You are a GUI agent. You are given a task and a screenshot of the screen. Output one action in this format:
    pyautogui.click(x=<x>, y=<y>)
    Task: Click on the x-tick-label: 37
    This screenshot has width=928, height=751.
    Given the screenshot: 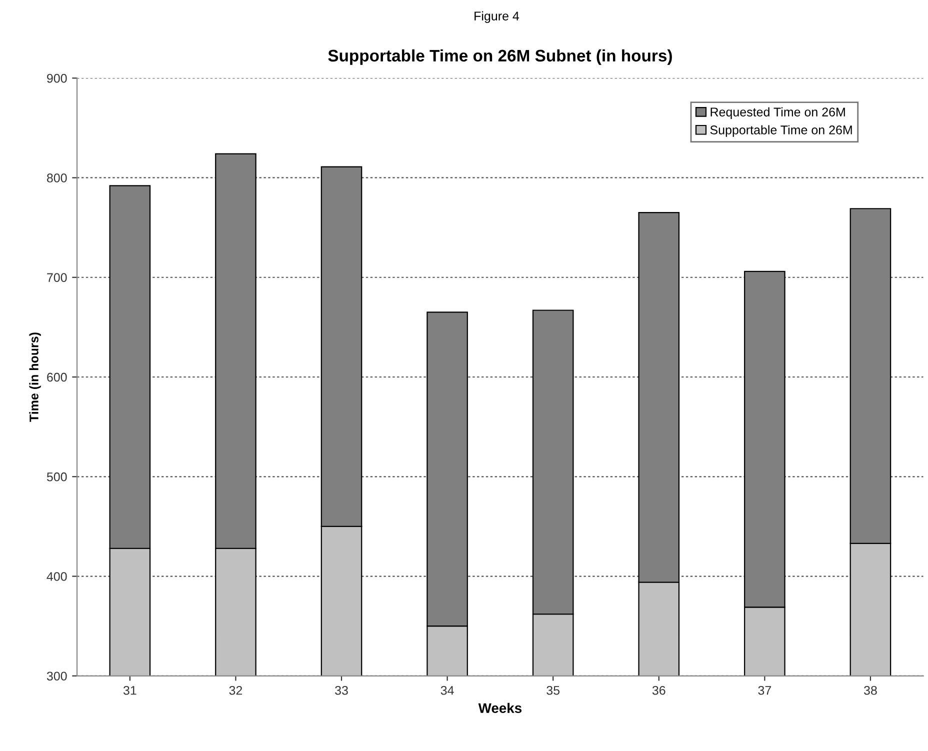 What is the action you would take?
    pyautogui.click(x=764, y=690)
    